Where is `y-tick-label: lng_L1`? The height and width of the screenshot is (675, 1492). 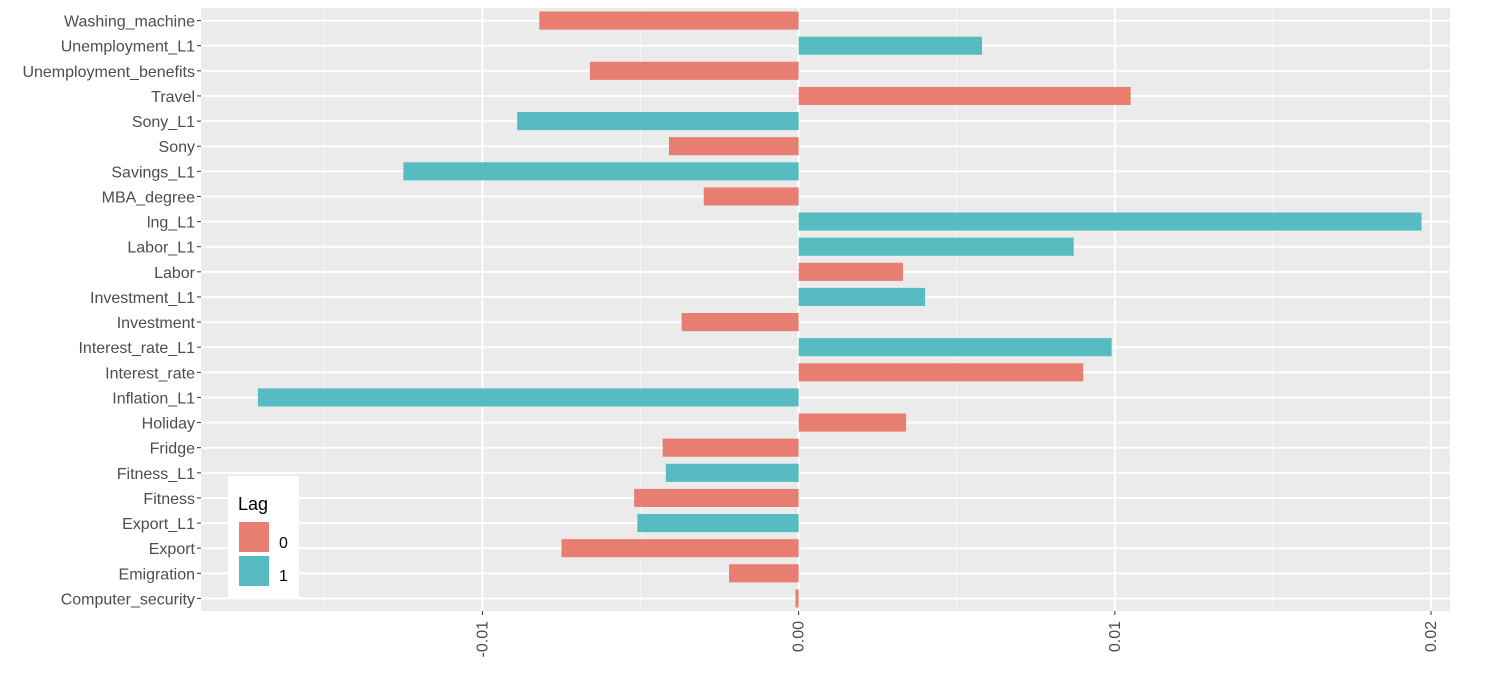 y-tick-label: lng_L1 is located at coordinates (171, 223).